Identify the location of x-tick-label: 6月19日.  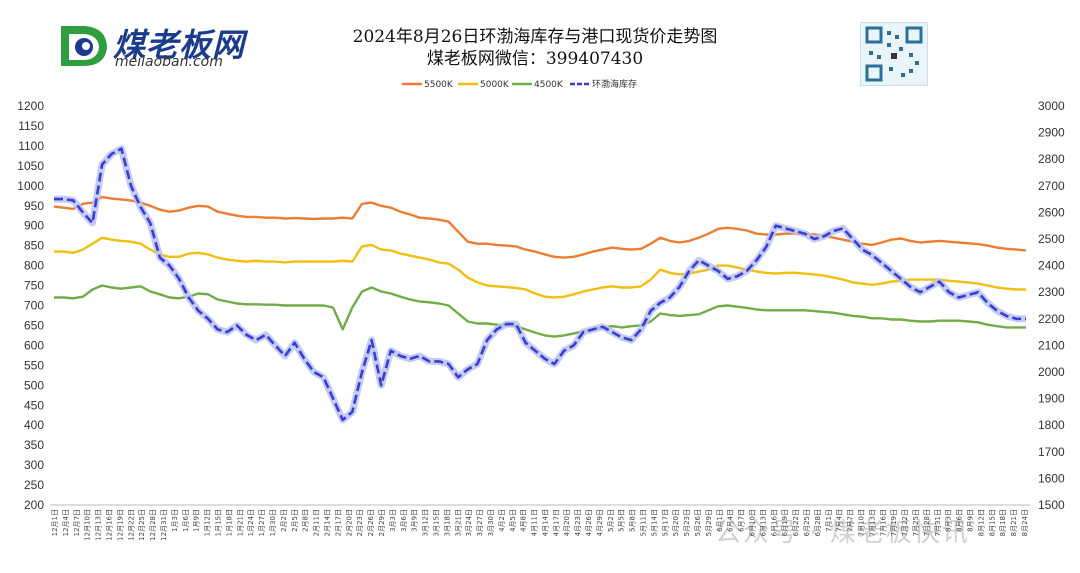
(785, 522).